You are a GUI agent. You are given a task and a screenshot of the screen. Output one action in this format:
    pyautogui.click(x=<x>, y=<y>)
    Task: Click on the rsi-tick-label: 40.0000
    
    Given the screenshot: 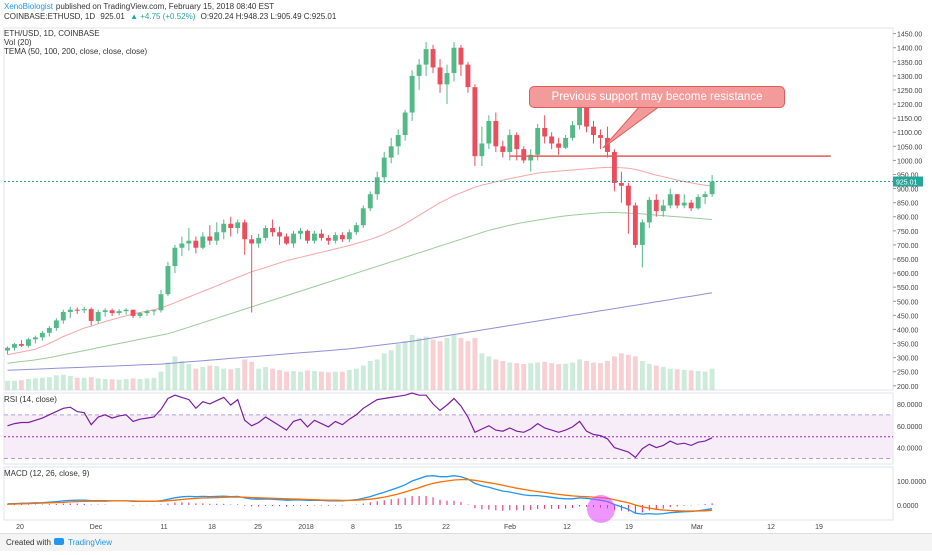 What is the action you would take?
    pyautogui.click(x=909, y=449)
    